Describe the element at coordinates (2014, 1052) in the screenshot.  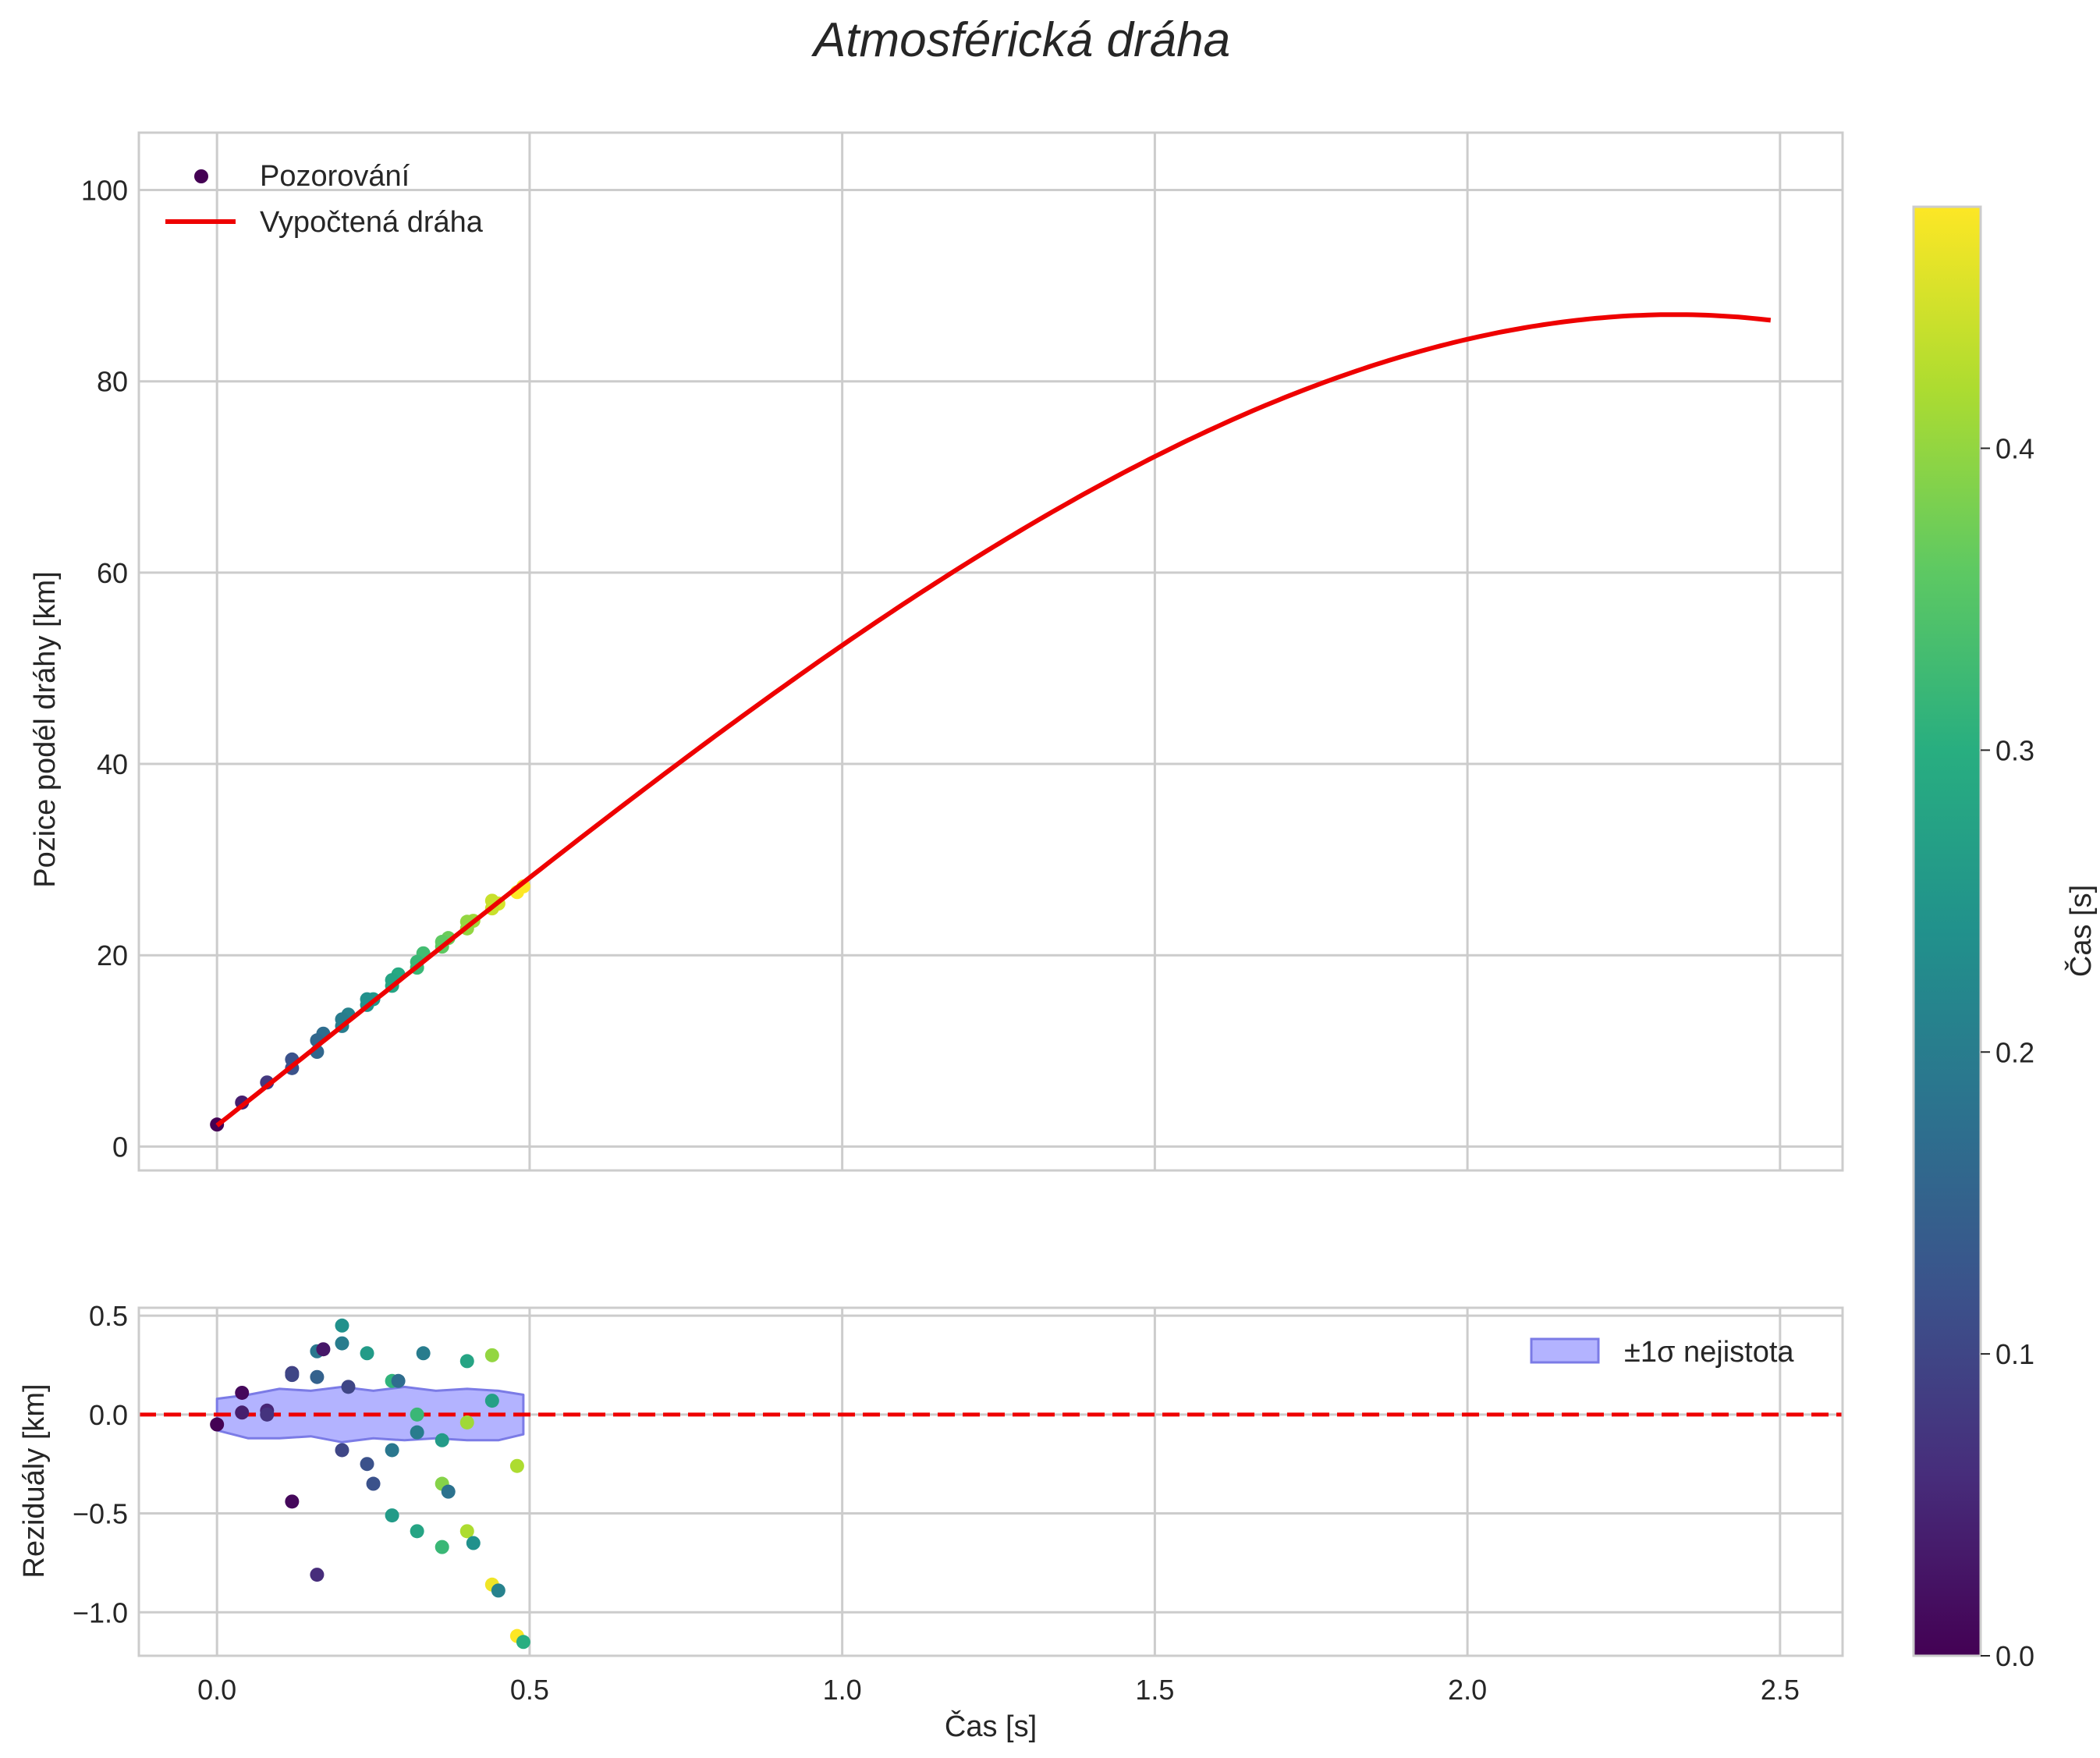
I see `colorbar-tick-label: 0.2` at that location.